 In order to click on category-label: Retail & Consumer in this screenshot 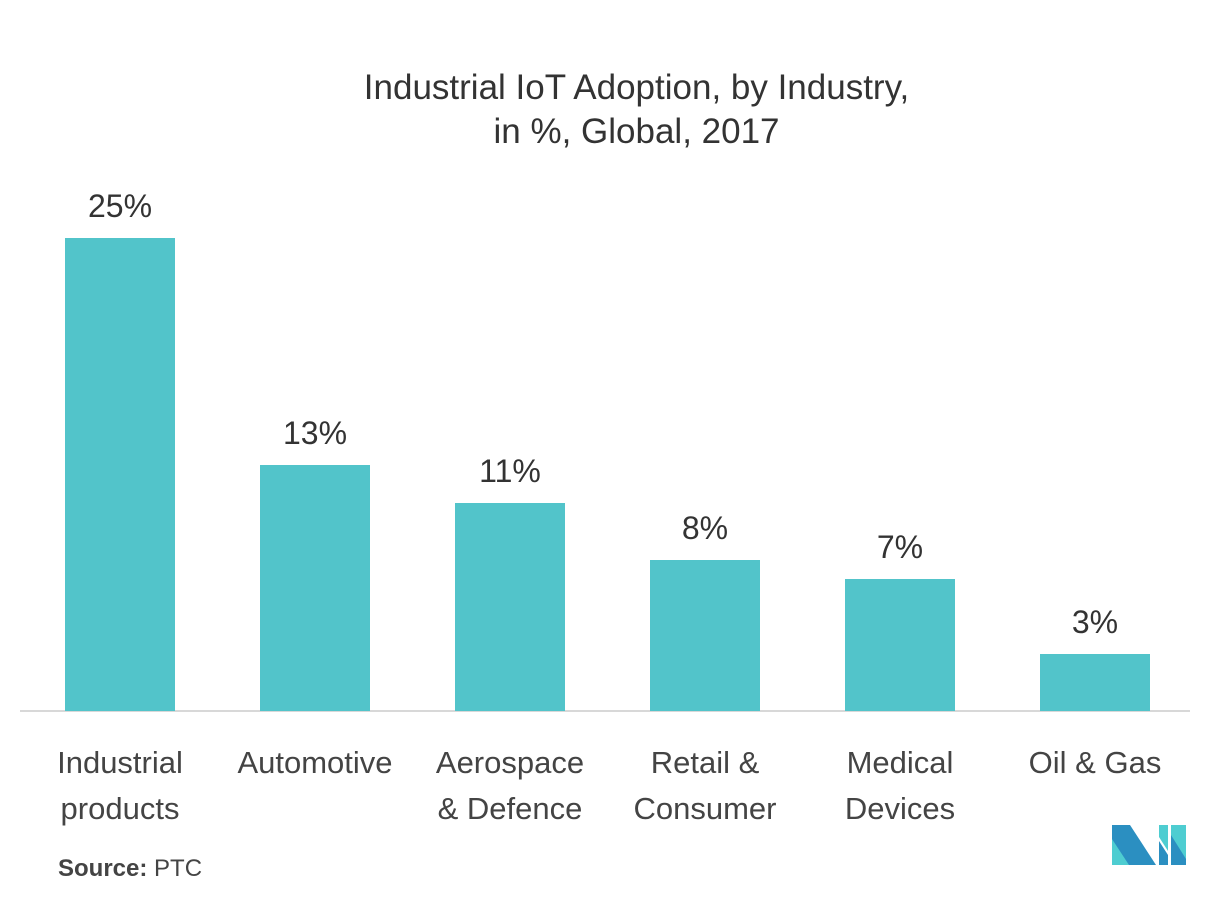, I will do `click(705, 785)`.